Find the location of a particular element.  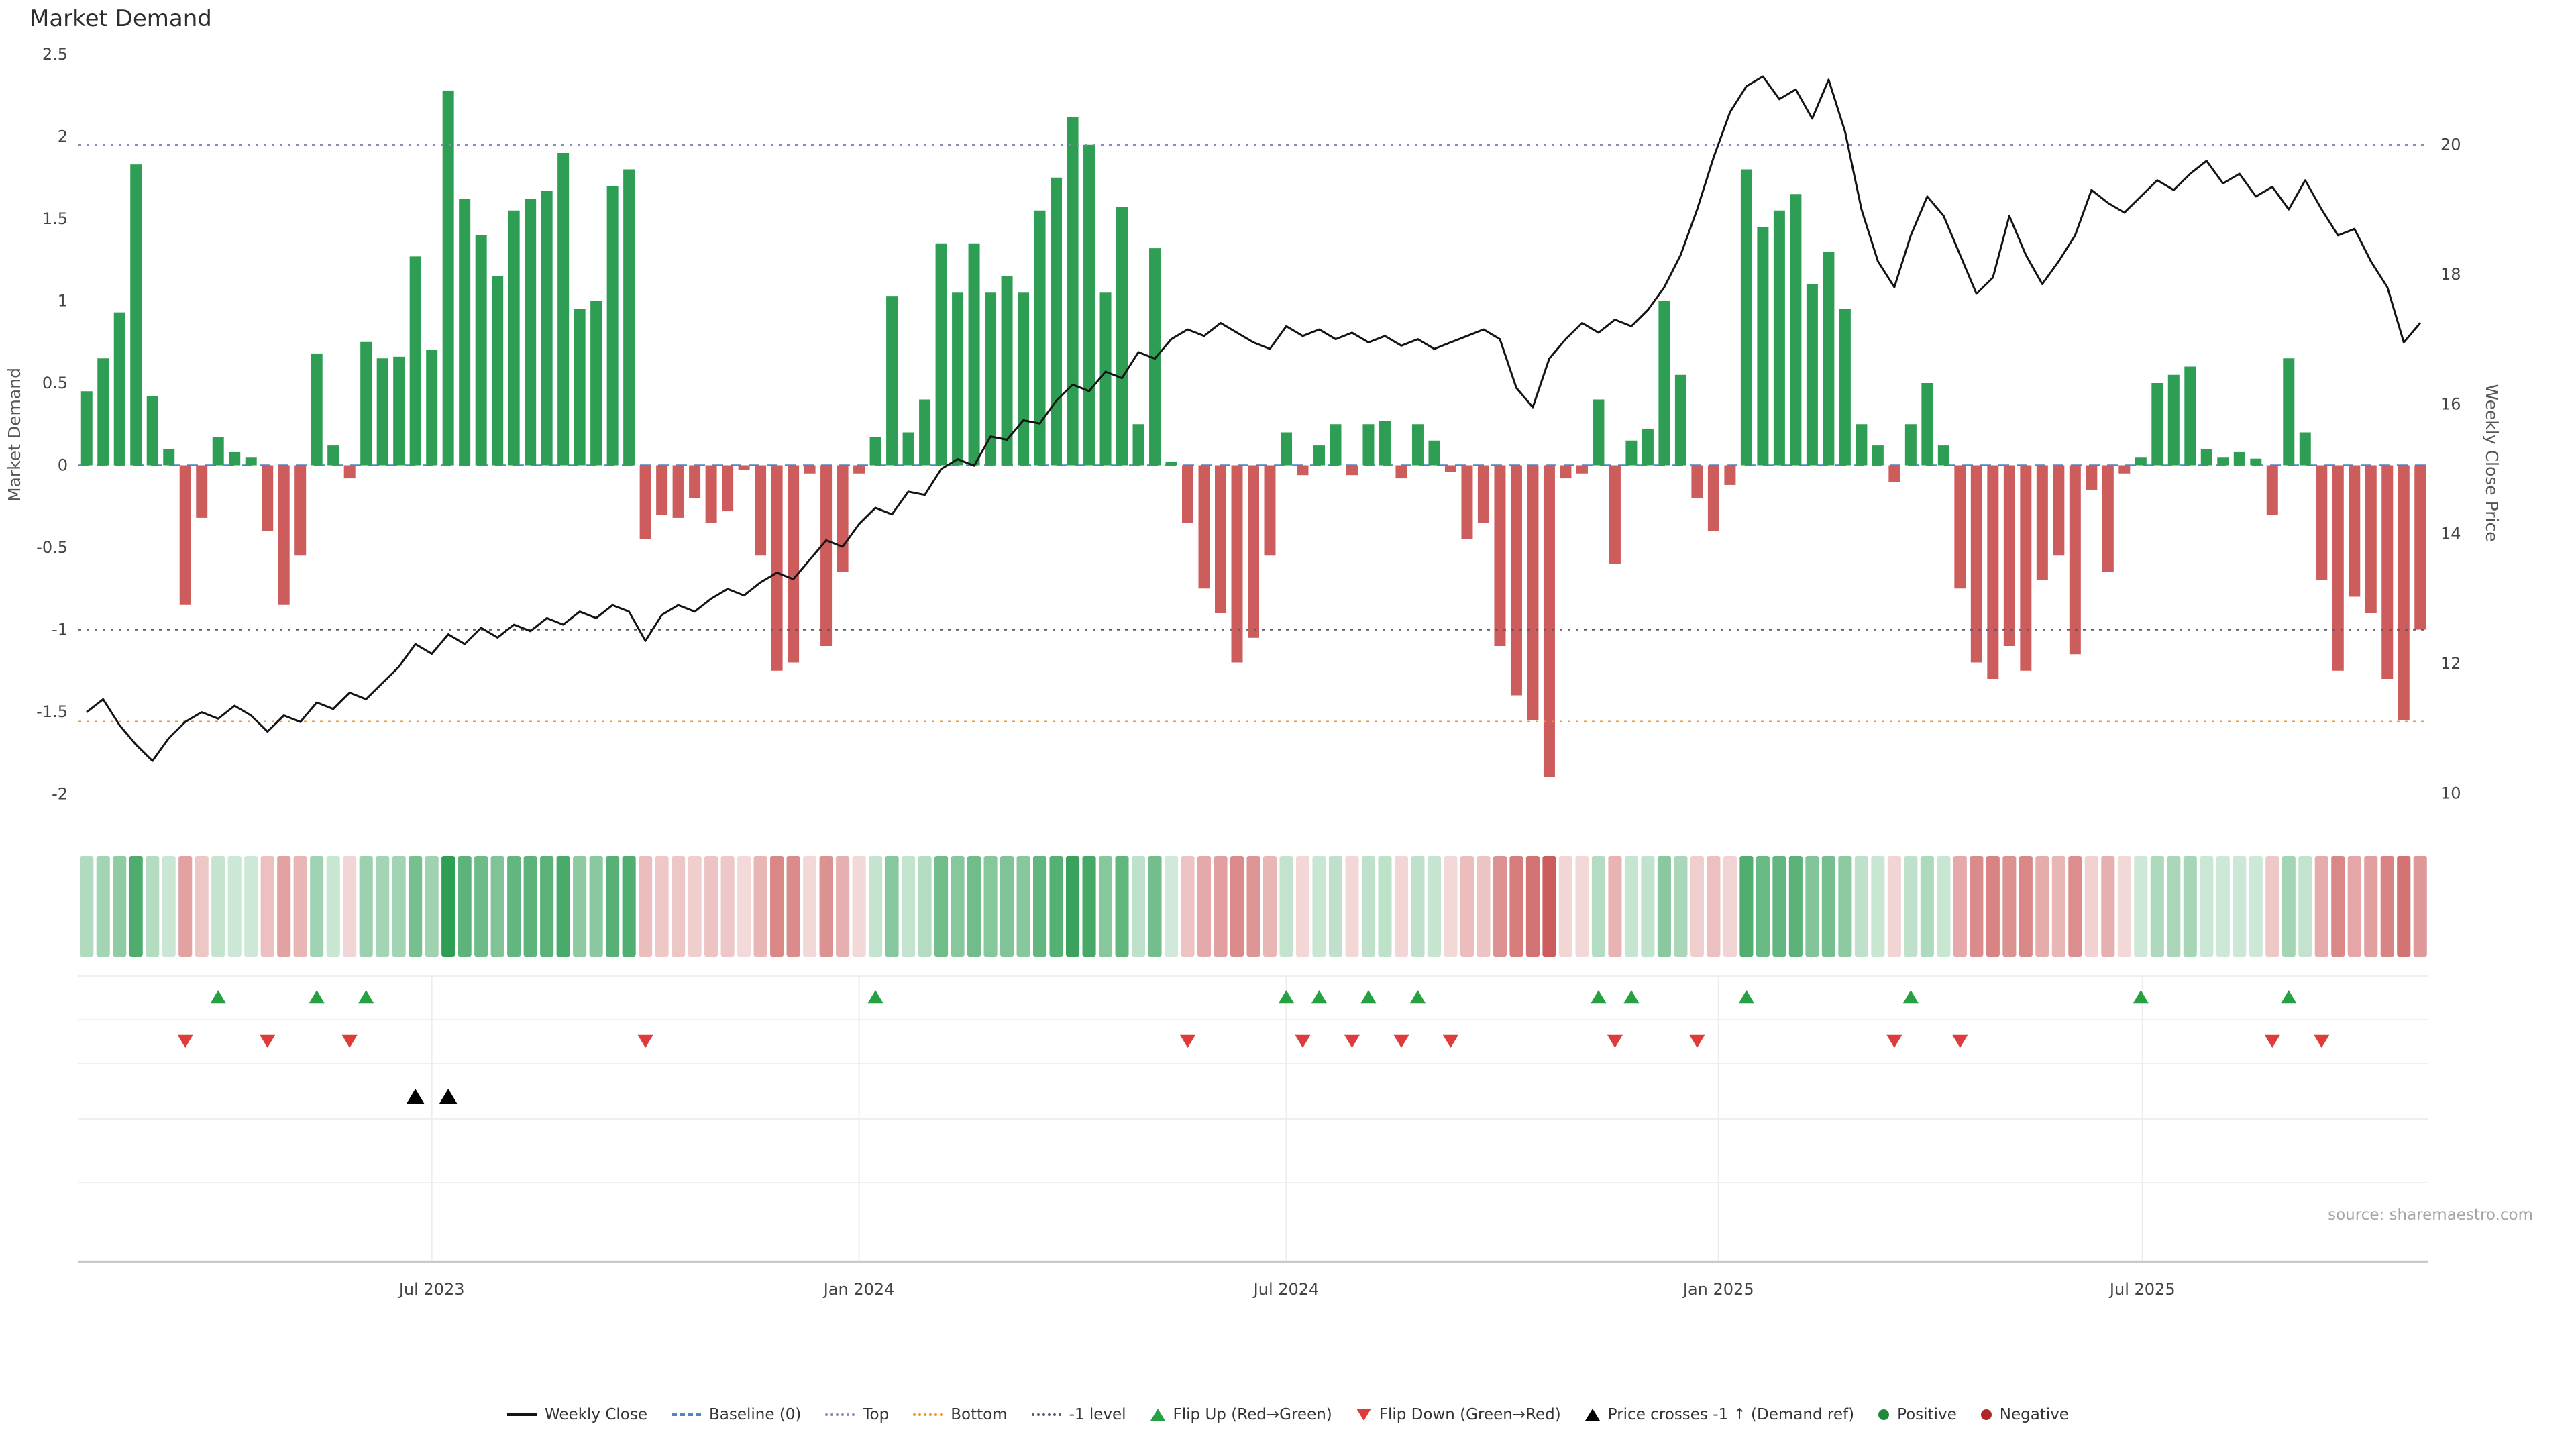

right-axis-title: Weekly Close Price is located at coordinates (2492, 462).